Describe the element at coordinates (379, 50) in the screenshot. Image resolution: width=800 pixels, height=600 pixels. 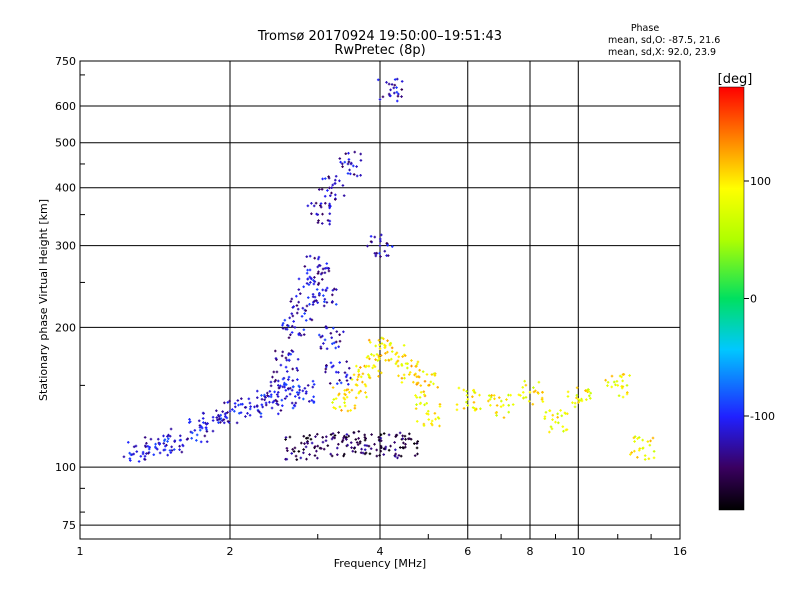
I see `chart-subtitle: RwPretec (8p)` at that location.